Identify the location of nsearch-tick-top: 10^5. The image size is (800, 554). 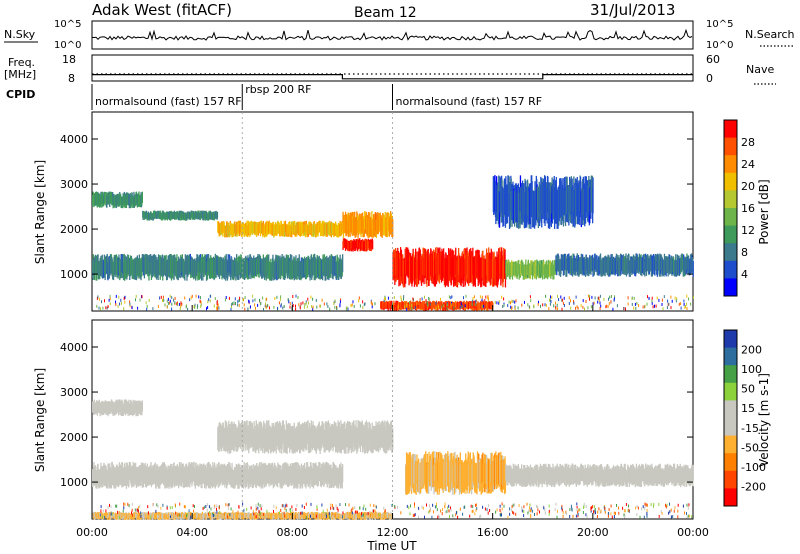
(719, 24).